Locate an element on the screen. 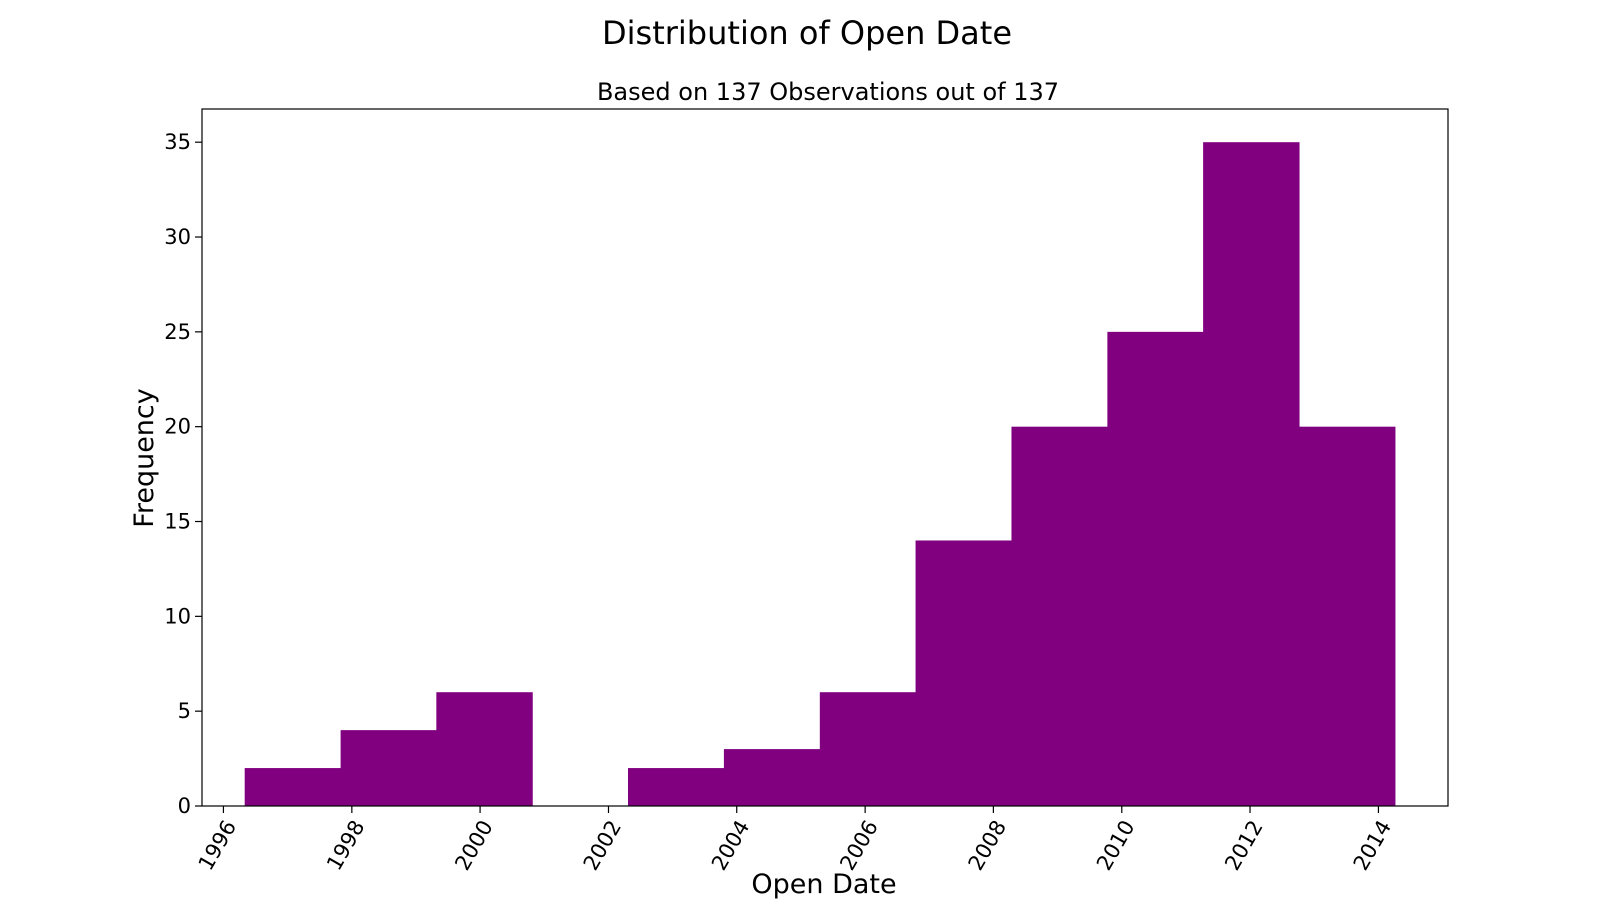  x-tick-label: 2002 is located at coordinates (603, 845).